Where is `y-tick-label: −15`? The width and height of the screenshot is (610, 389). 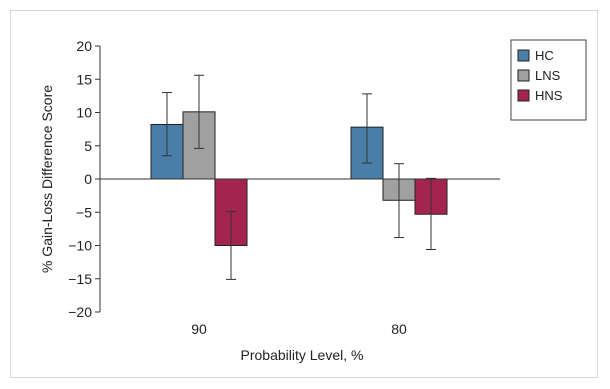
y-tick-label: −15 is located at coordinates (80, 279).